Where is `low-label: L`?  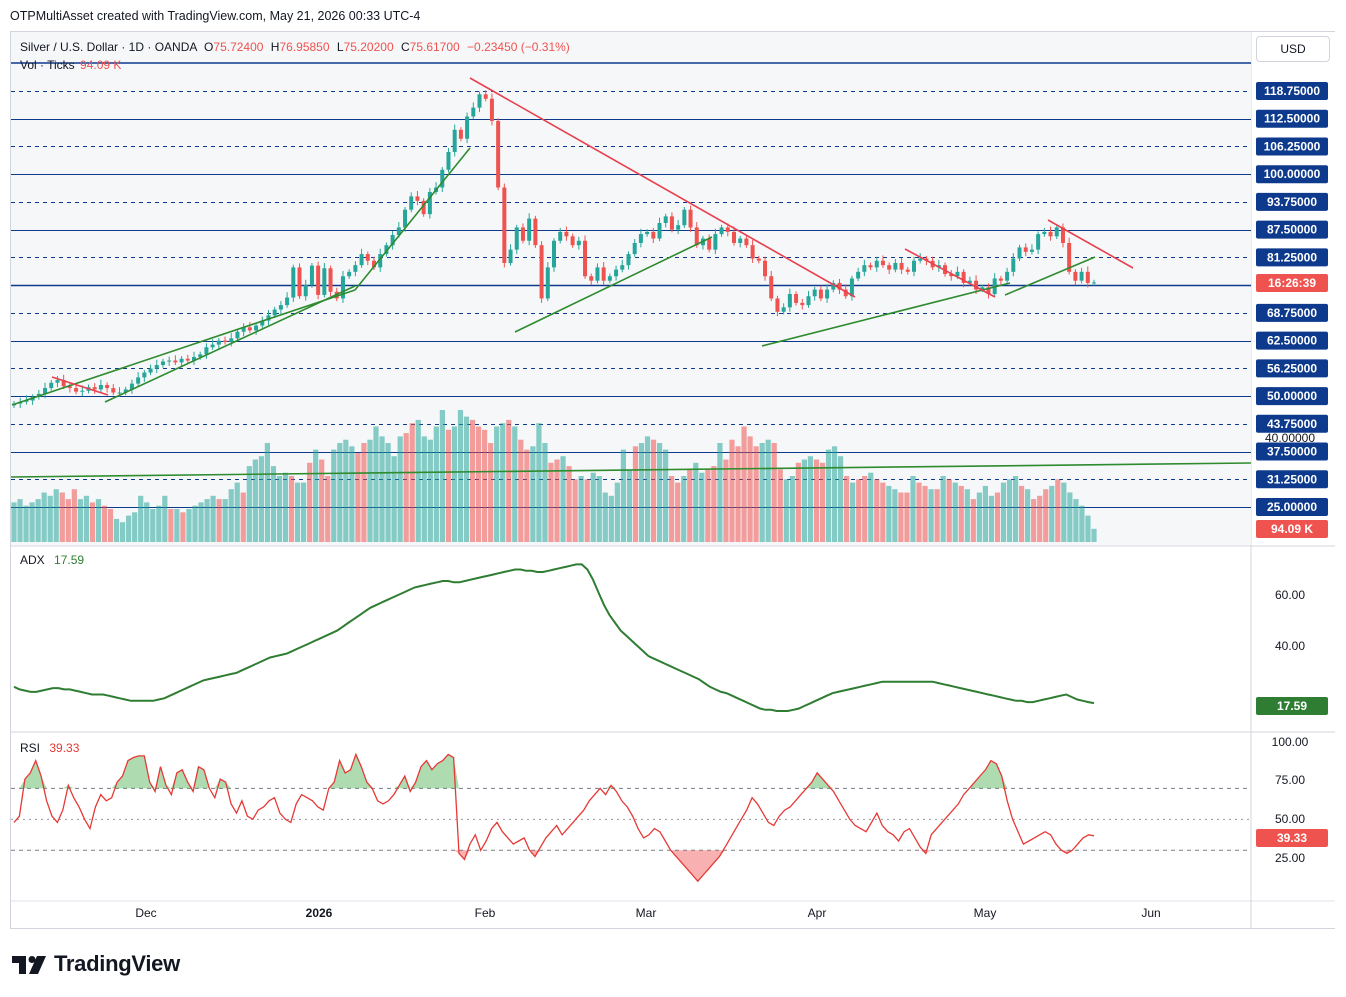
low-label: L is located at coordinates (340, 47).